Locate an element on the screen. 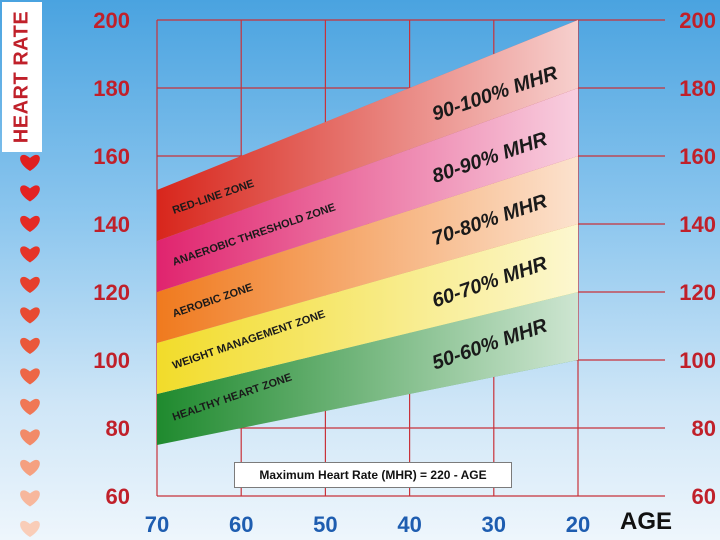  x-tick: 60 is located at coordinates (241, 524).